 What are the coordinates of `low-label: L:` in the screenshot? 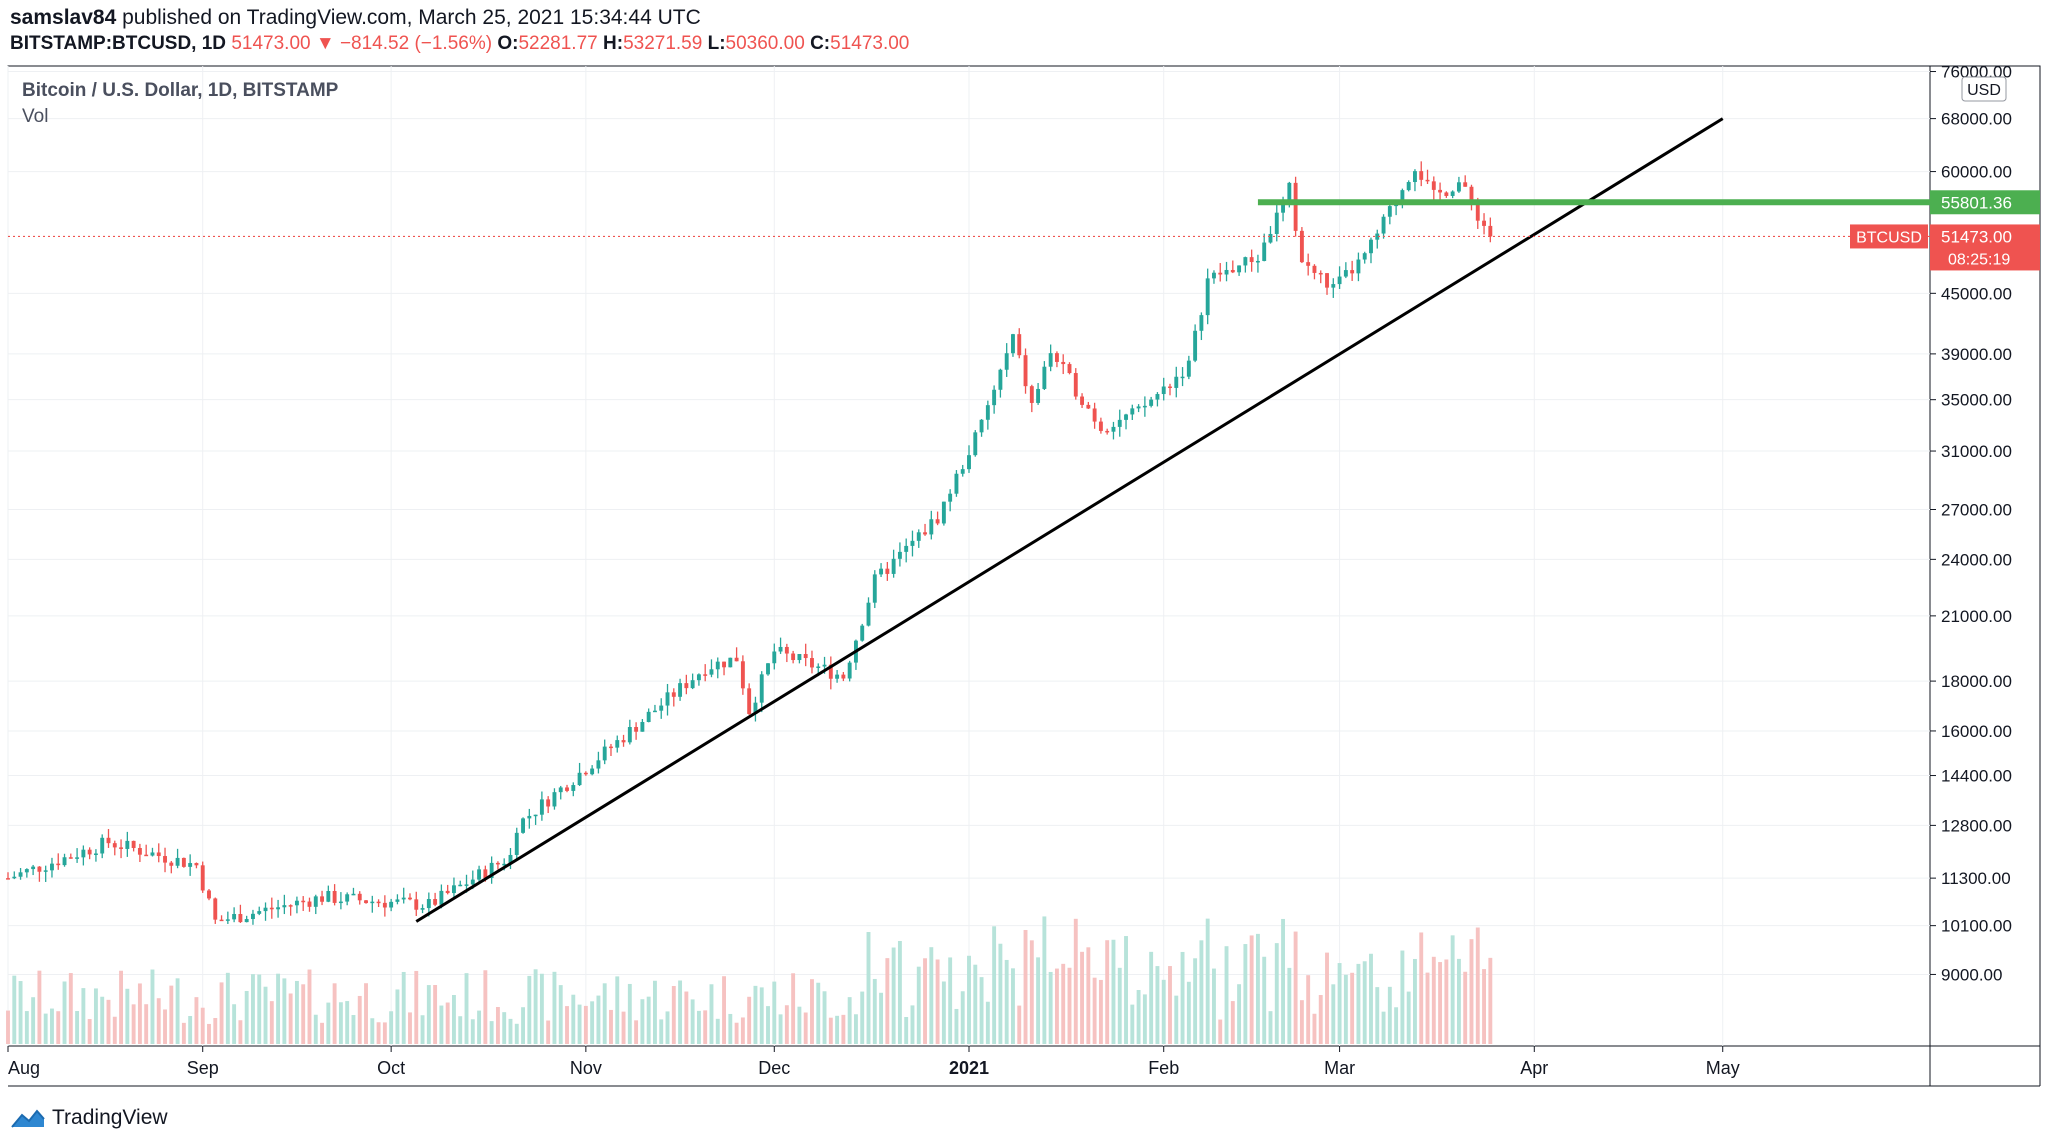 It's located at (716, 43).